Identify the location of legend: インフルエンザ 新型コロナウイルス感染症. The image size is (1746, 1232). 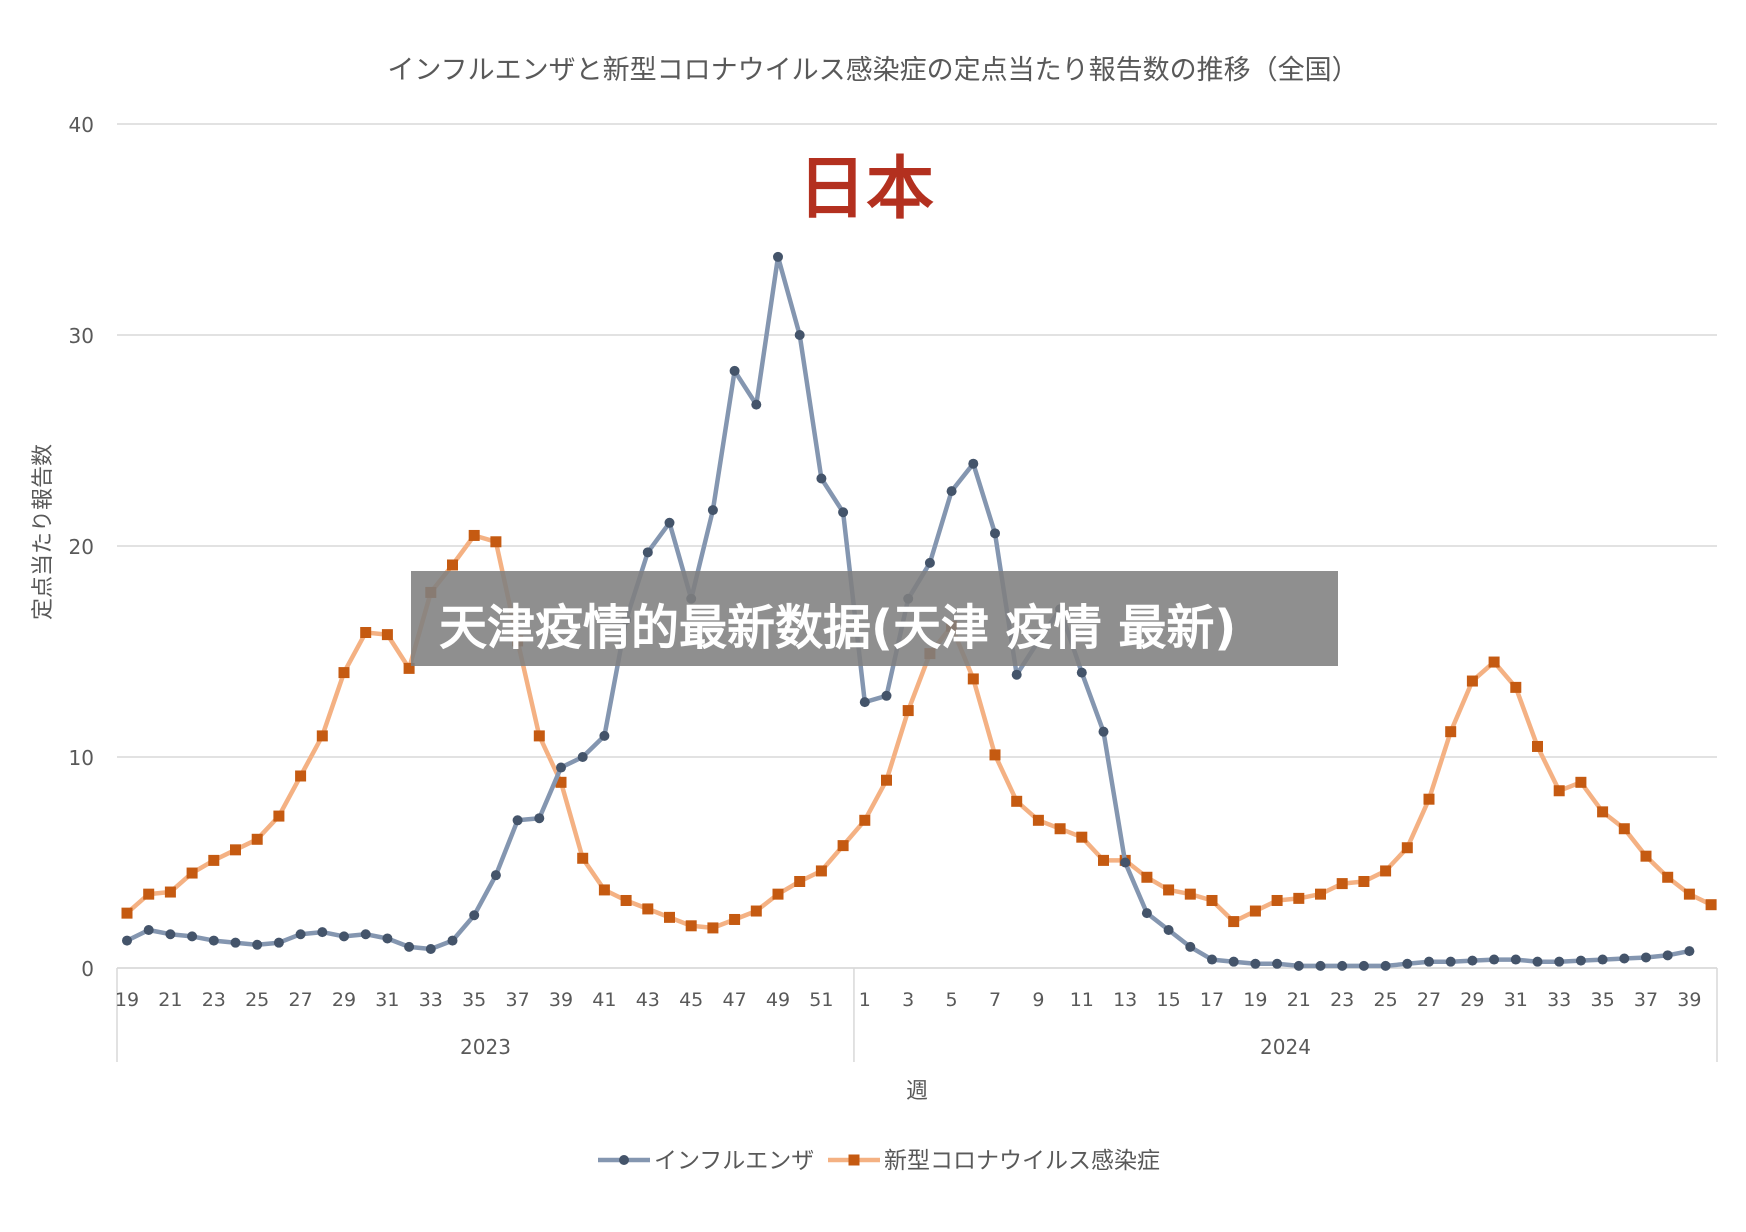
(879, 1161).